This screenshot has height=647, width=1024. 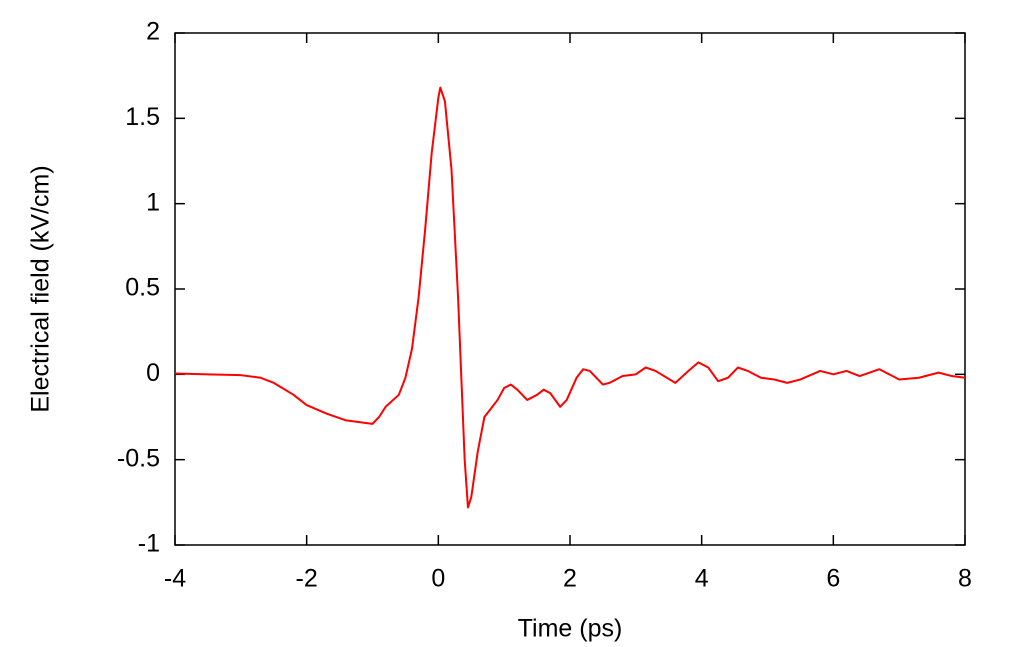 What do you see at coordinates (702, 579) in the screenshot?
I see `x-tick-label: 4` at bounding box center [702, 579].